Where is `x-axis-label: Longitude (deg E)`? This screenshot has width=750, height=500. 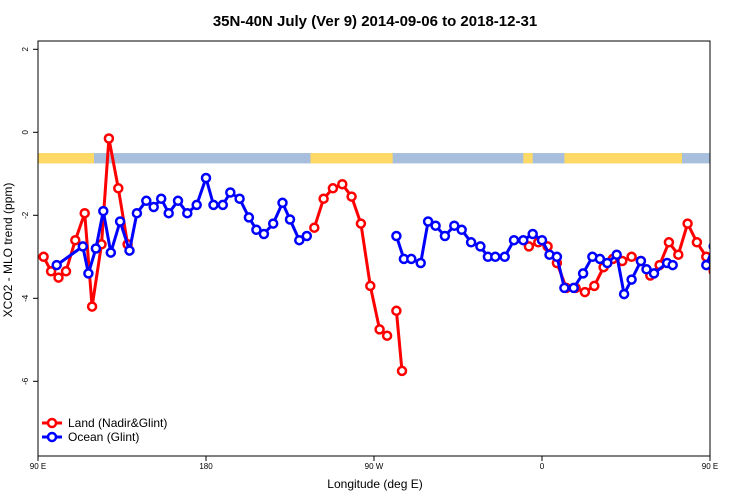
x-axis-label: Longitude (deg E) is located at coordinates (374, 484).